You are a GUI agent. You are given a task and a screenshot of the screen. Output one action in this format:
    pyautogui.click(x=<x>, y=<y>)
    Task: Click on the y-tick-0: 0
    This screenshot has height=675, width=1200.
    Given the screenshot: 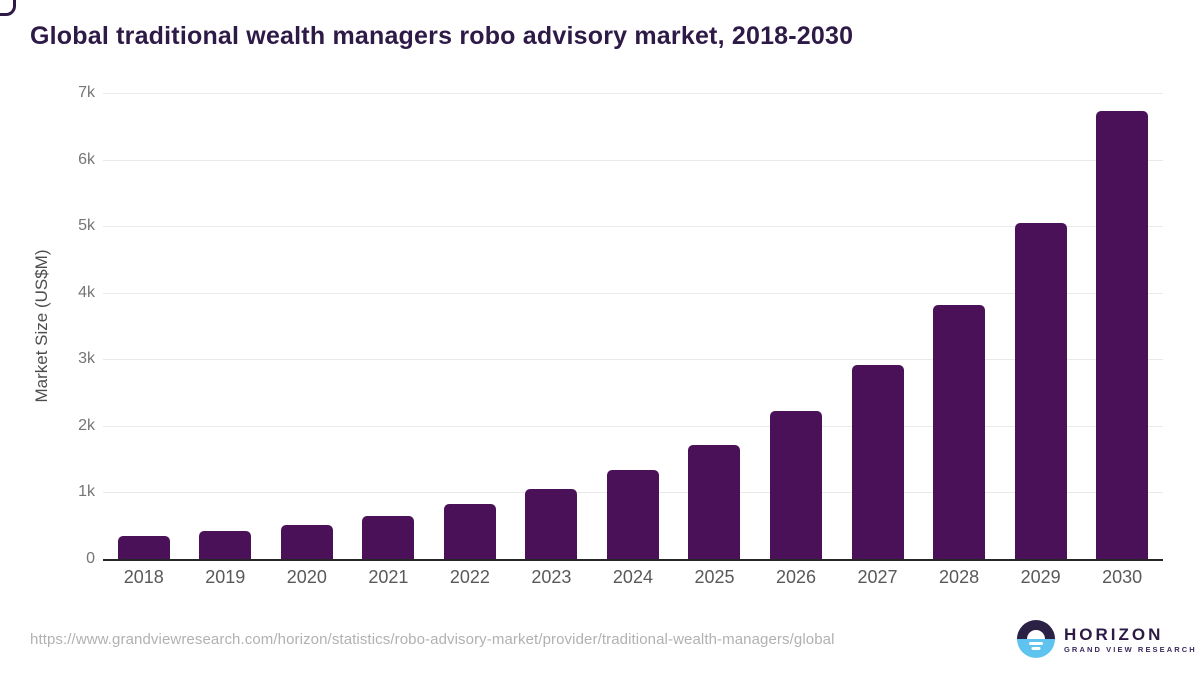 What is the action you would take?
    pyautogui.click(x=90, y=558)
    